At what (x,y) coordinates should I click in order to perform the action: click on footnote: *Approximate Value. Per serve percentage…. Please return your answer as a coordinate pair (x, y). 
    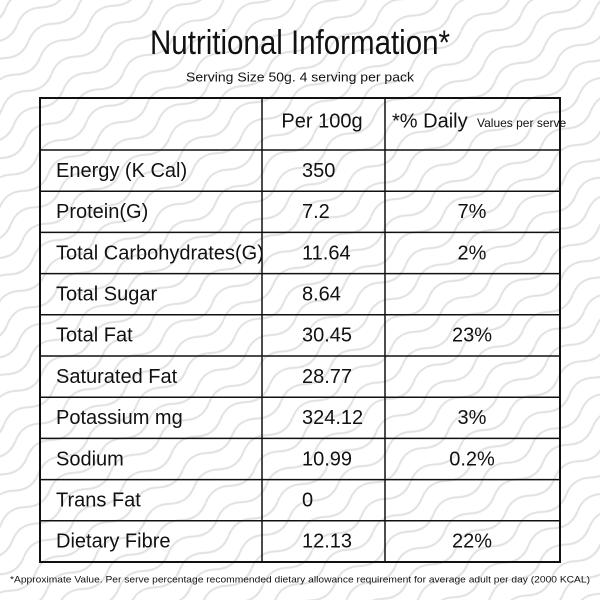
    Looking at the image, I should click on (300, 580).